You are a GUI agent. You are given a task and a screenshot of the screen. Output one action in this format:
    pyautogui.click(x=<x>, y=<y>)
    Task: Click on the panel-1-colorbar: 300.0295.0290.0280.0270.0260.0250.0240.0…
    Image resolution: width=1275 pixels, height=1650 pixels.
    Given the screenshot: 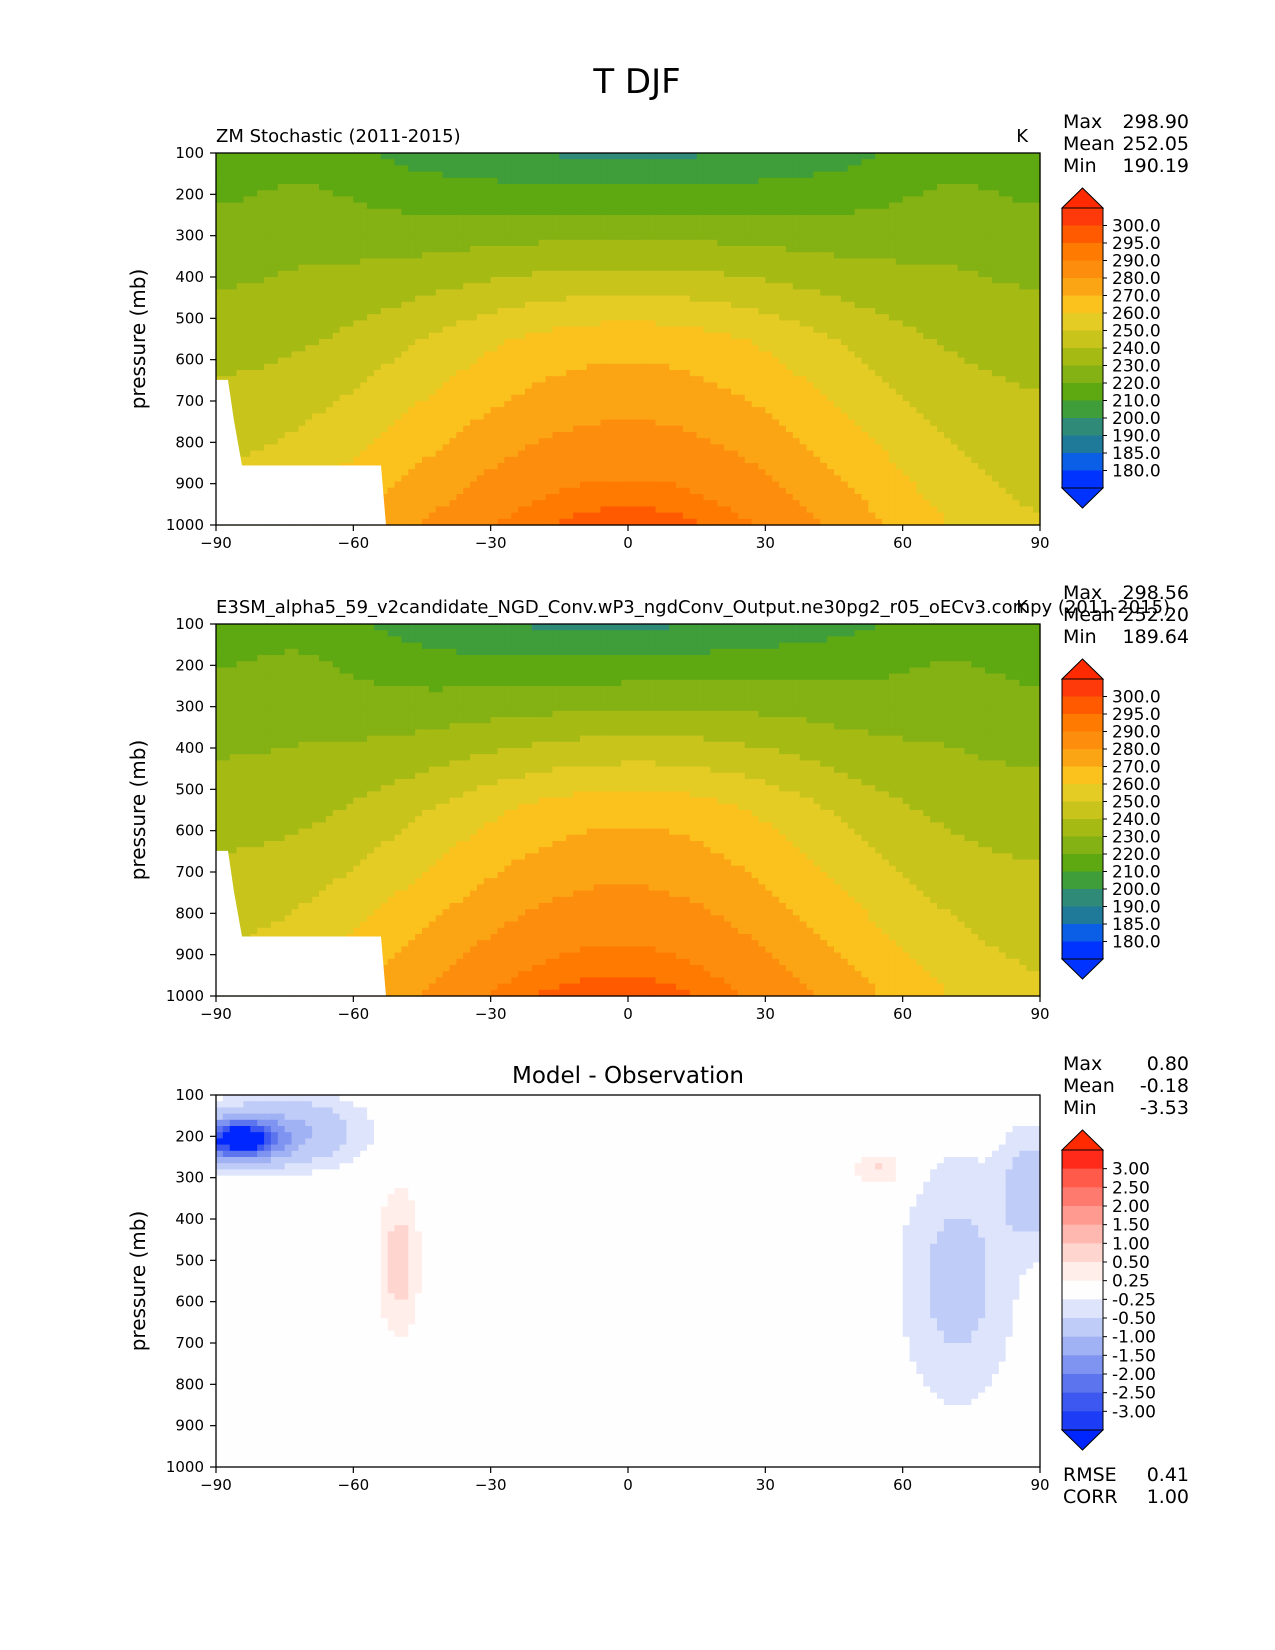 What is the action you would take?
    pyautogui.click(x=1110, y=348)
    